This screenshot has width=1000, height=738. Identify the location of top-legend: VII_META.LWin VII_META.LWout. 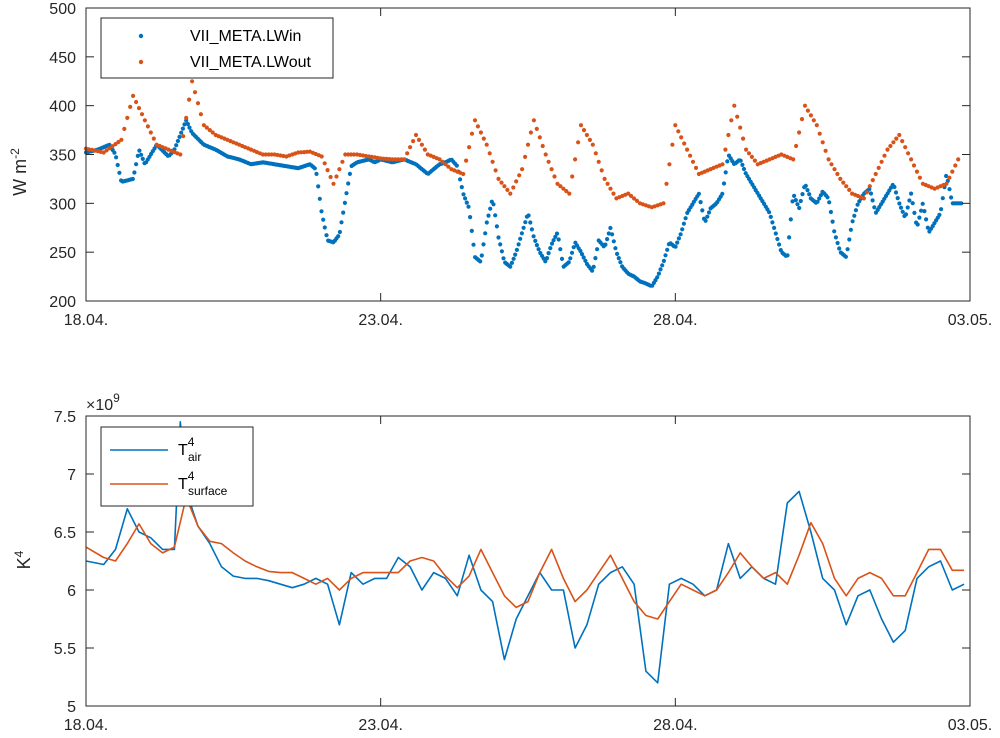
(217, 48).